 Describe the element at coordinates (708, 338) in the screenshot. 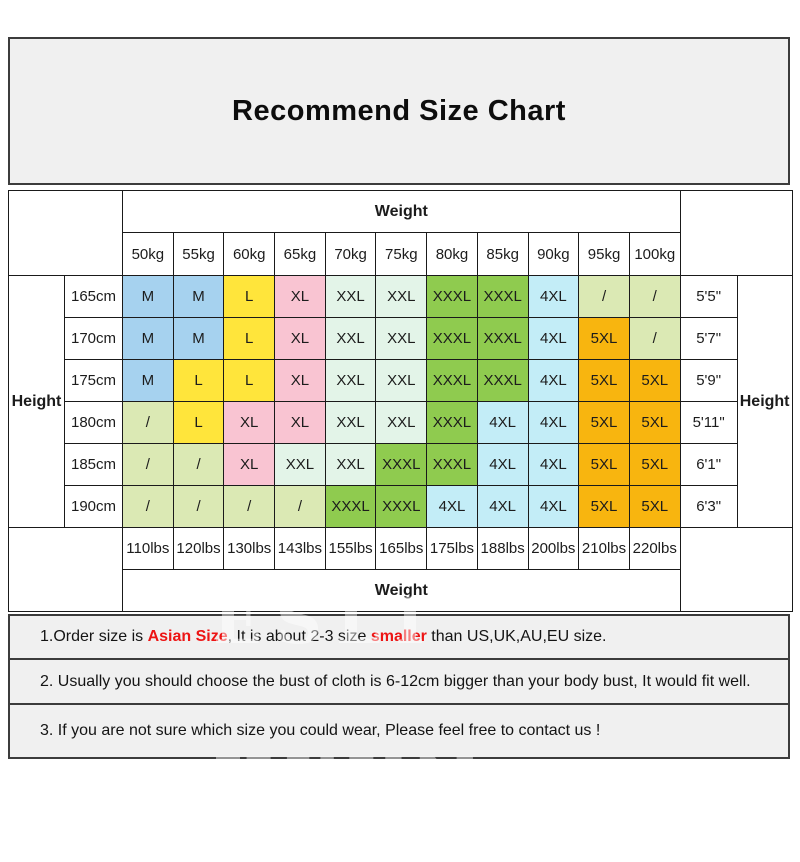

I see `ft-cell: 5'7"` at that location.